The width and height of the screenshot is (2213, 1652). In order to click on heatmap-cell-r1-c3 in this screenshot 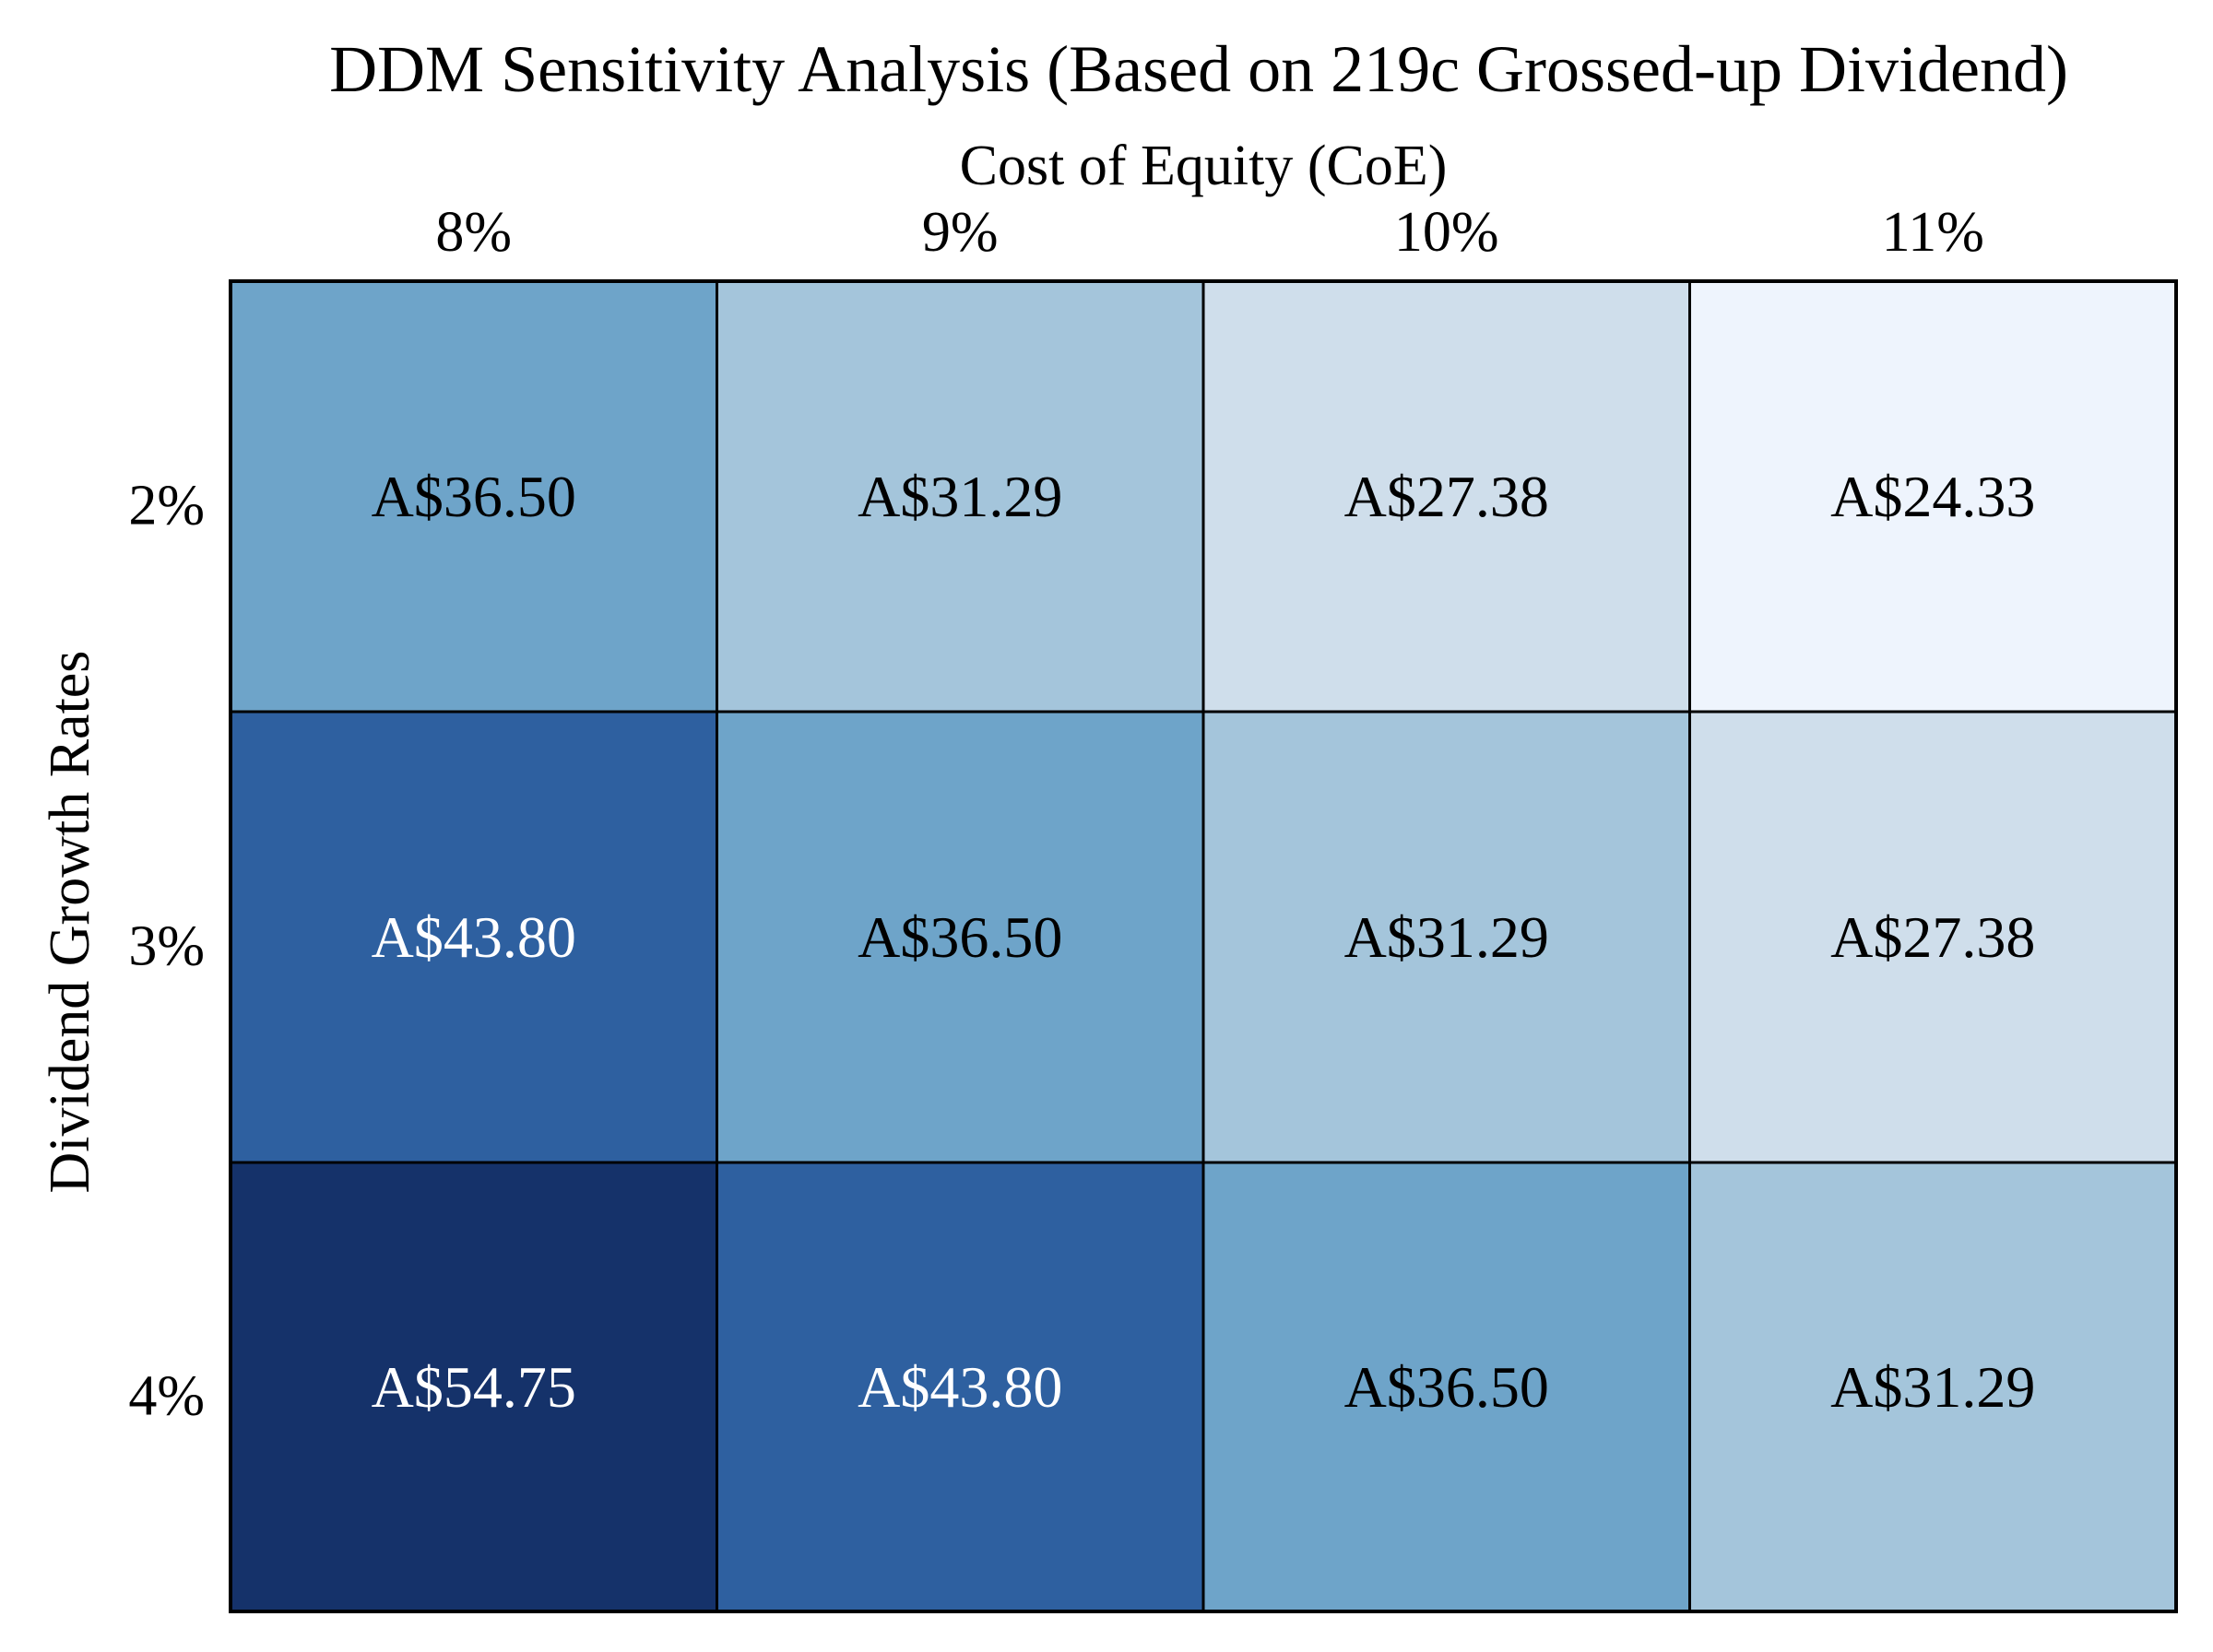, I will do `click(1446, 496)`.